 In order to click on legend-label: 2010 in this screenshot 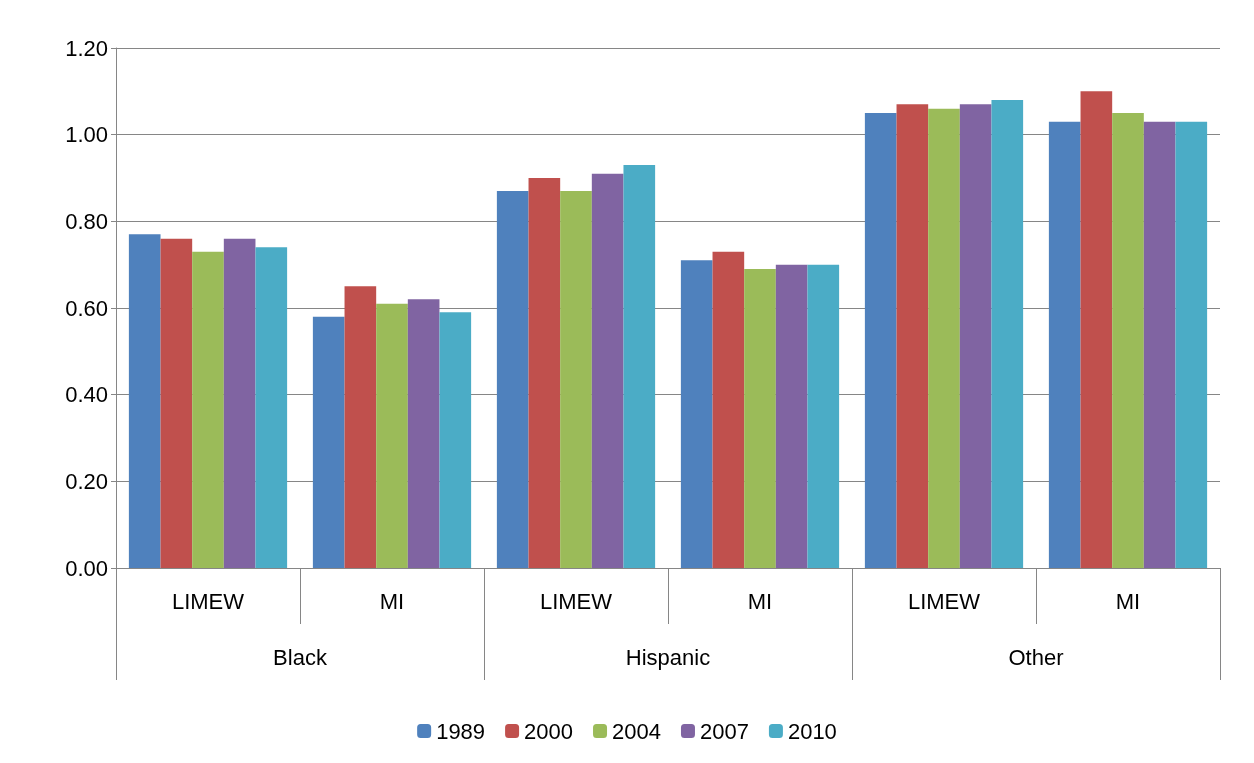, I will do `click(812, 731)`.